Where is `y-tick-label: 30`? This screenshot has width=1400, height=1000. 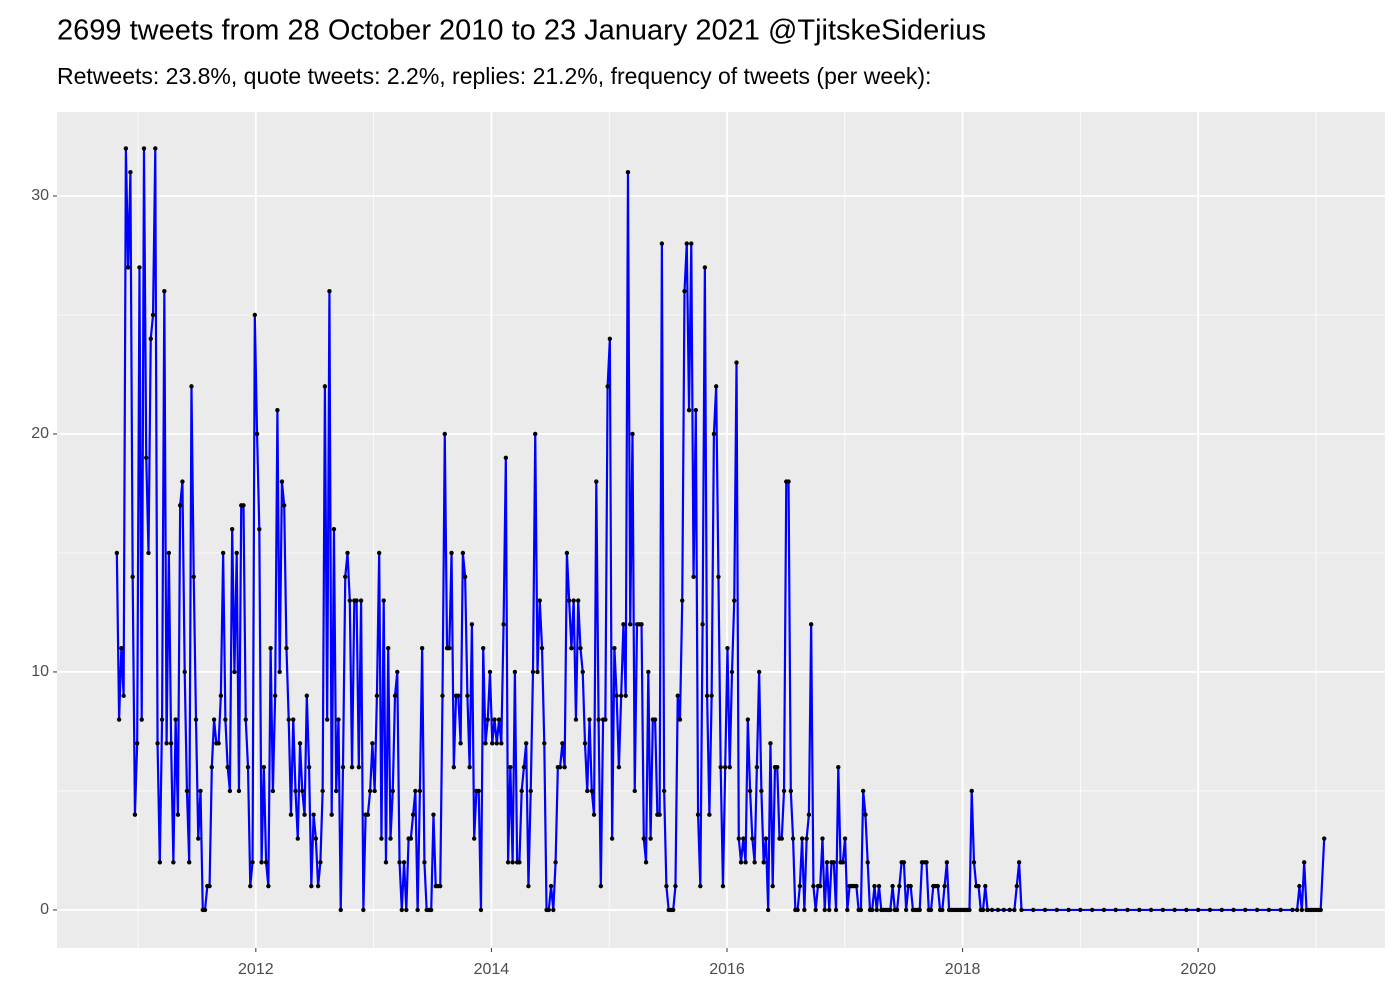 y-tick-label: 30 is located at coordinates (40, 195).